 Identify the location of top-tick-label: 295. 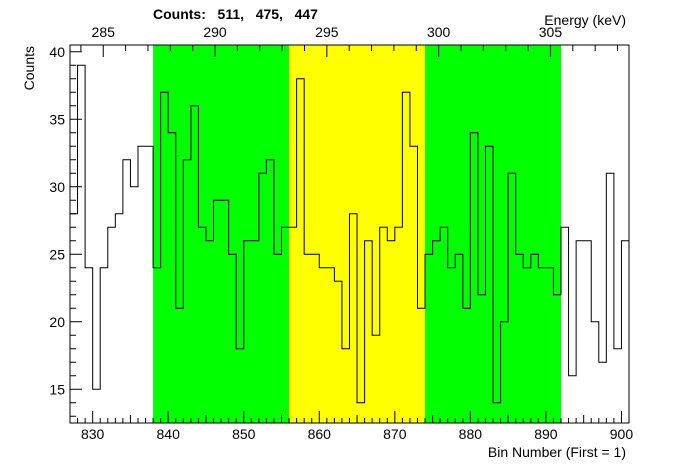
(327, 32).